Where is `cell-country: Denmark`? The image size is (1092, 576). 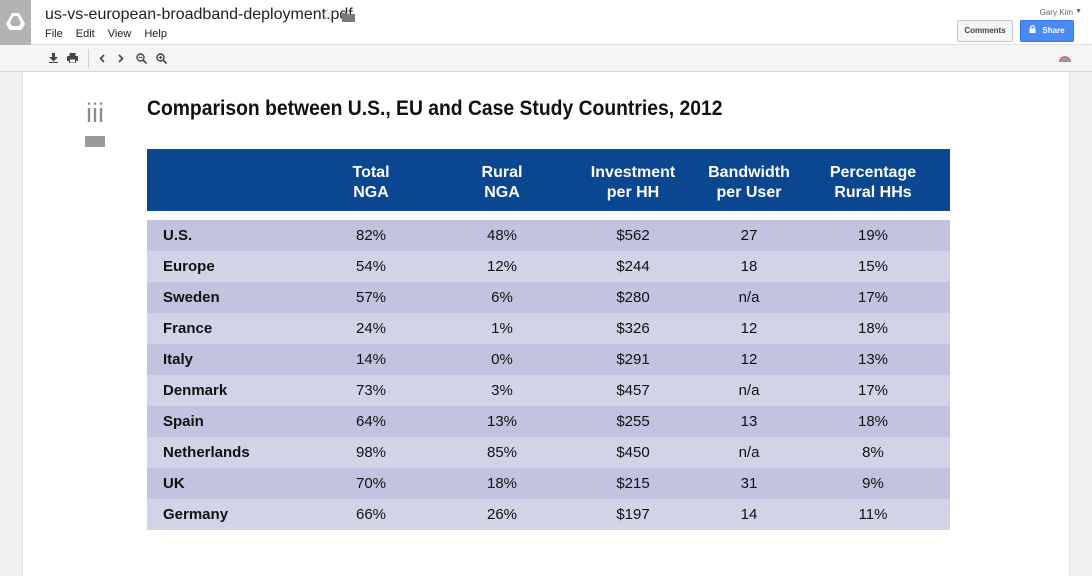
cell-country: Denmark is located at coordinates (195, 390).